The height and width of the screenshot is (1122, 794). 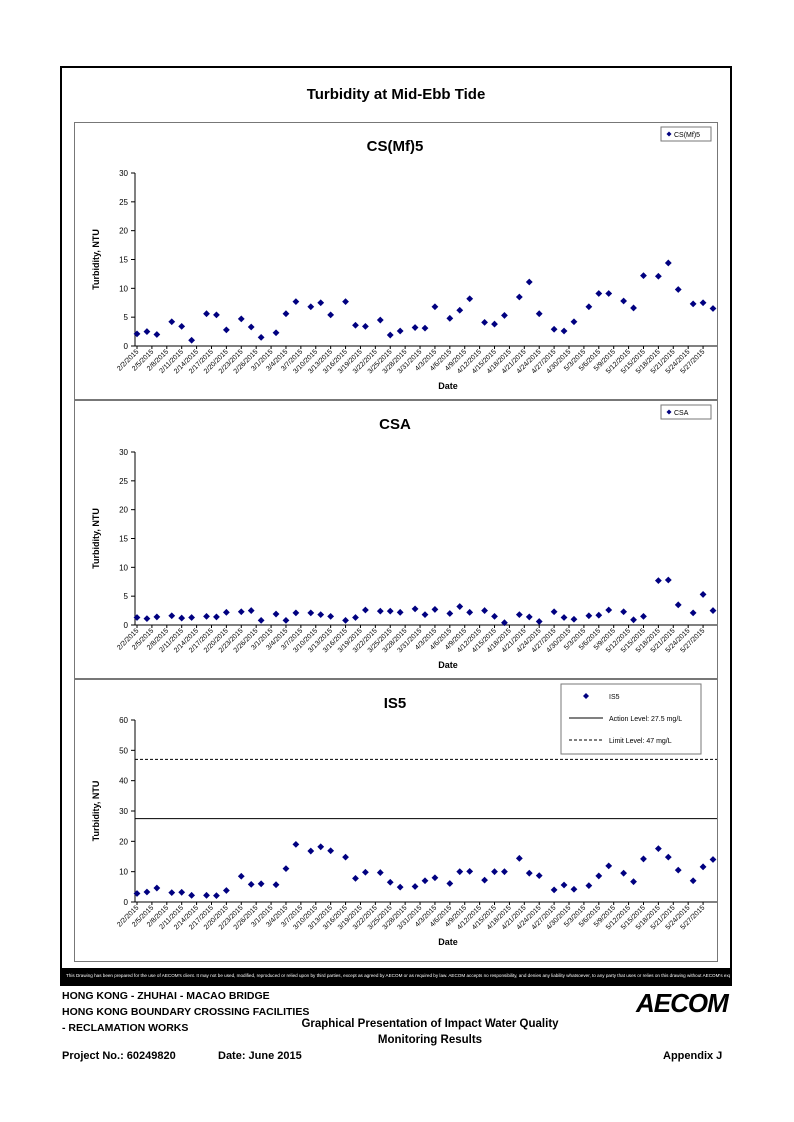 I want to click on legend-box, so click(x=686, y=412).